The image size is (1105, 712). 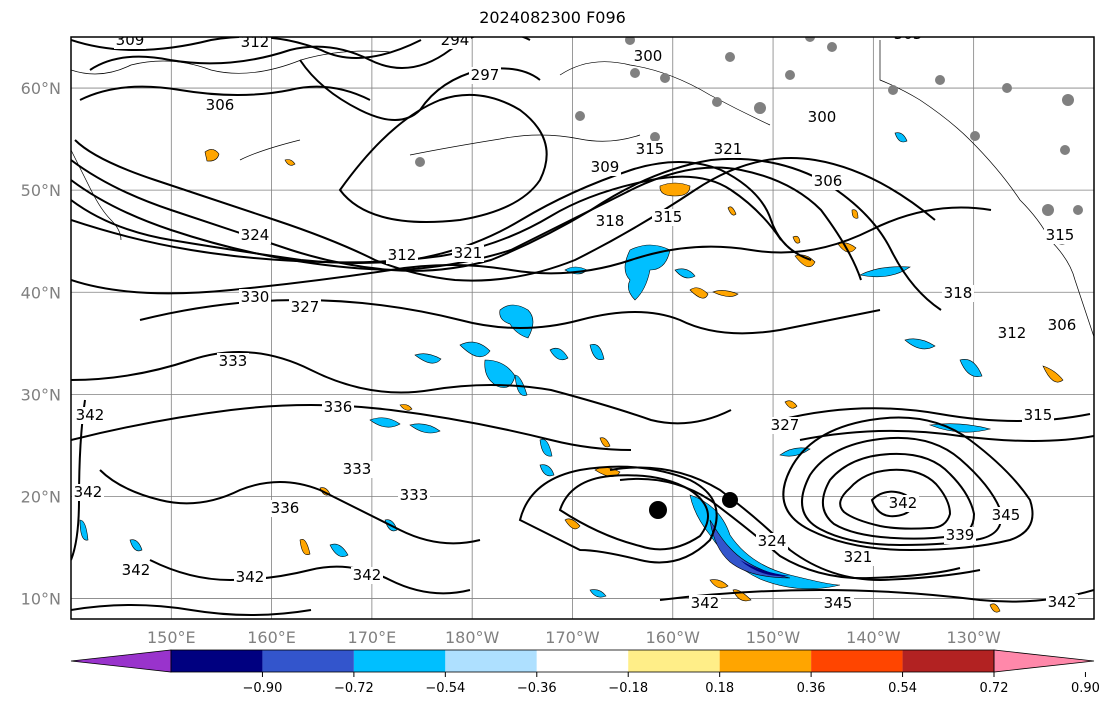 What do you see at coordinates (414, 495) in the screenshot?
I see `contour-label: 333` at bounding box center [414, 495].